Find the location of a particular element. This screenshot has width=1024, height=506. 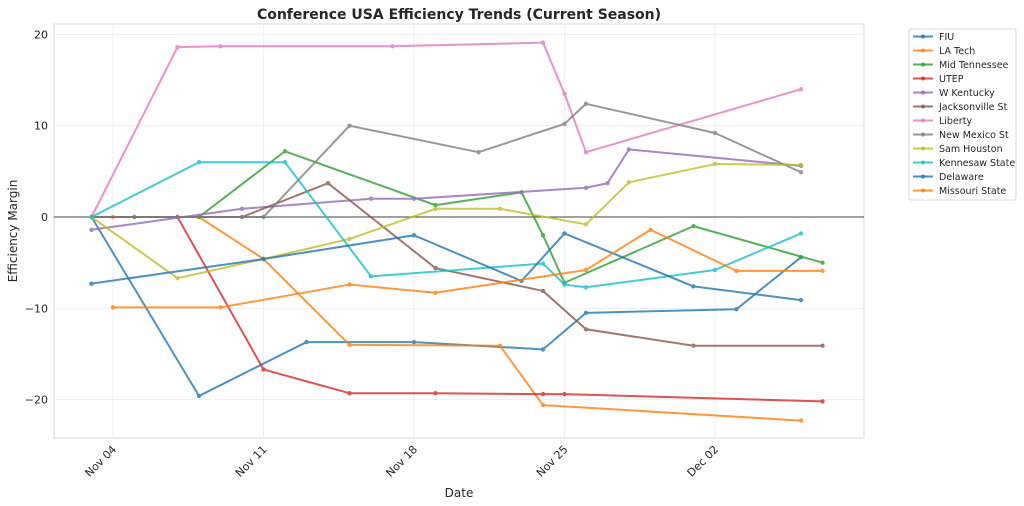

legend-label: Liberty is located at coordinates (955, 121).